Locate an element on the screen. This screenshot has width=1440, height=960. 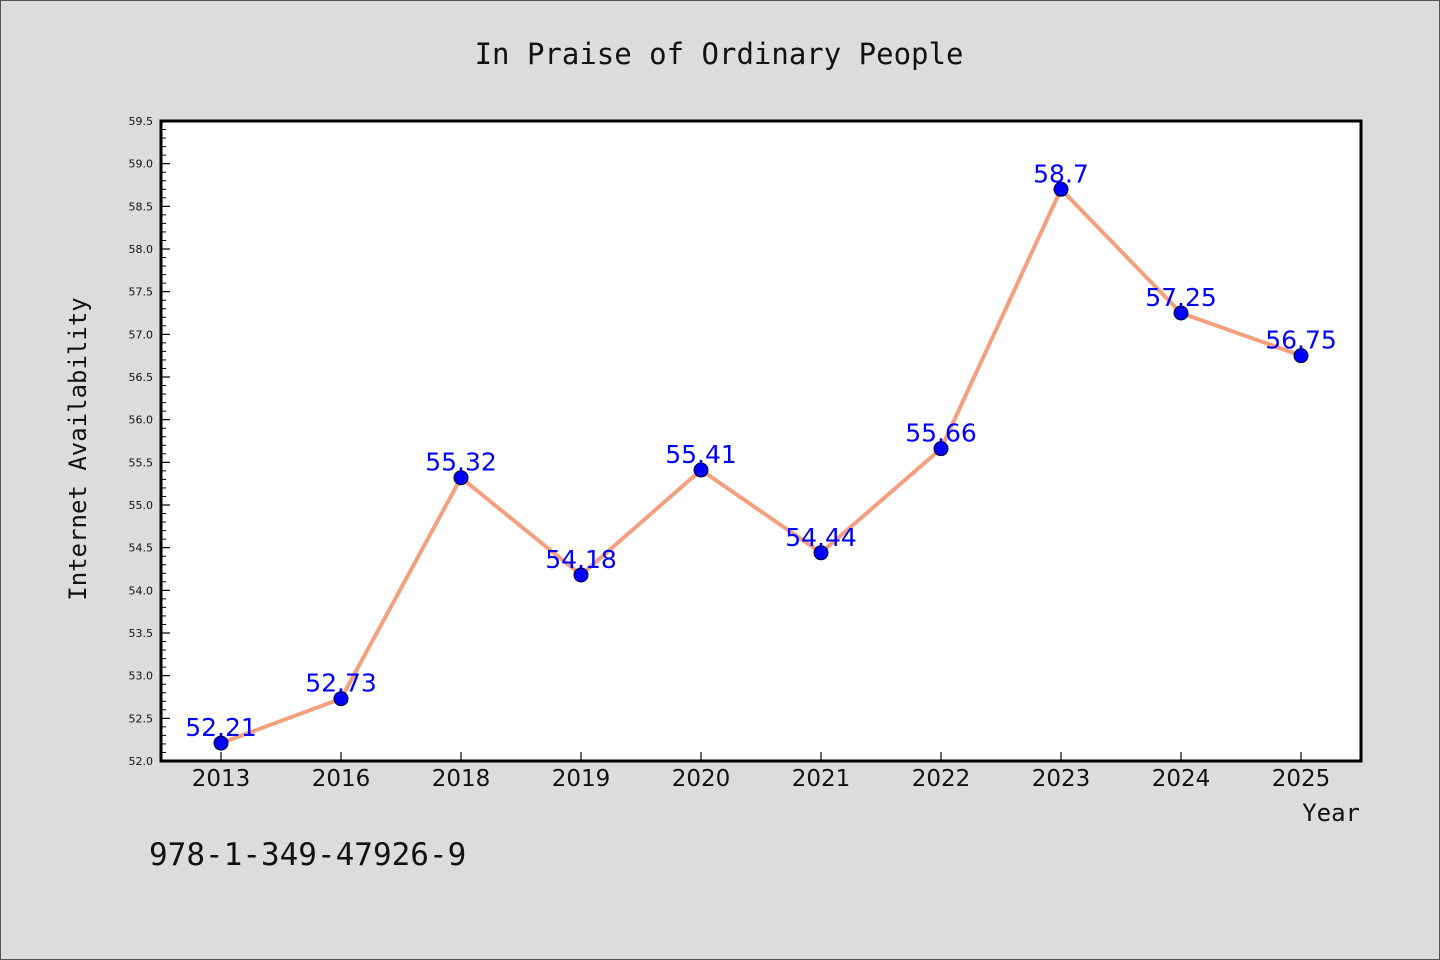
y-tick-label: 54.0 is located at coordinates (141, 590).